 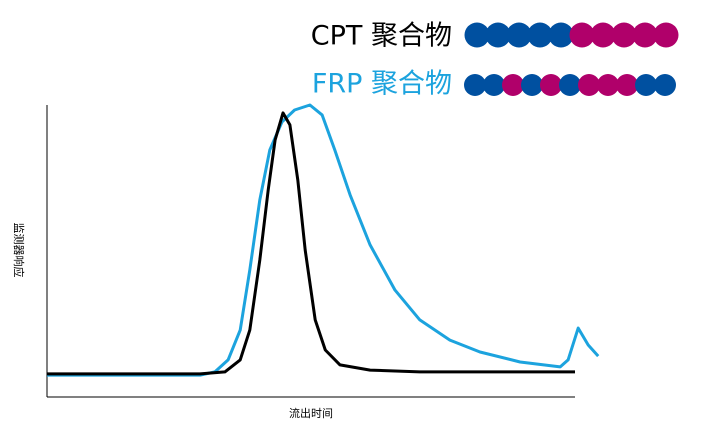 I want to click on legend-label: FRP 聚合物, so click(x=382, y=84).